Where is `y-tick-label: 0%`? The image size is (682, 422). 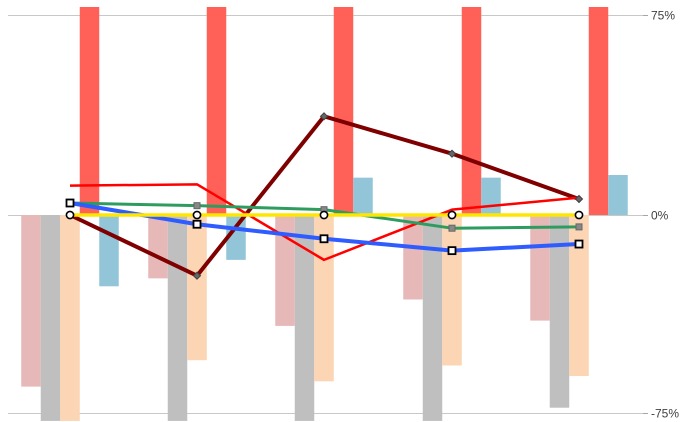 y-tick-label: 0% is located at coordinates (660, 216).